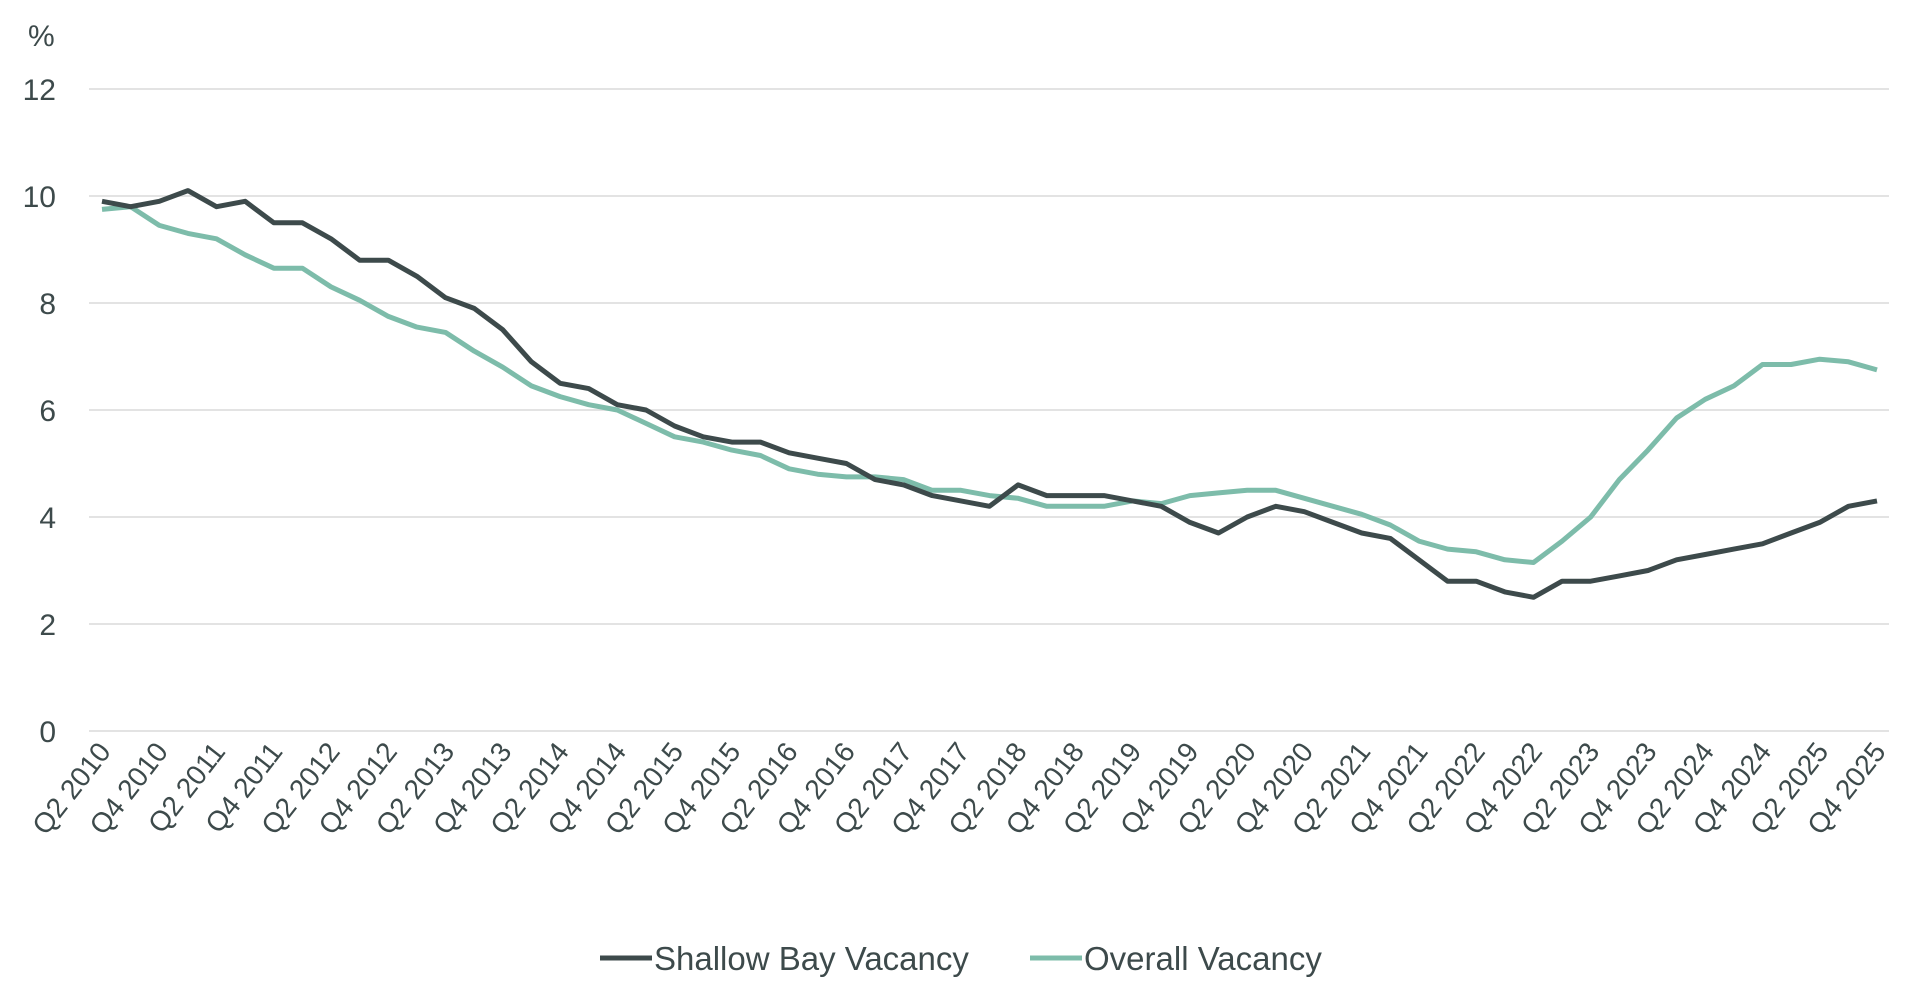 This screenshot has height=988, width=1920. I want to click on legend-label: Shallow Bay Vacancy, so click(811, 958).